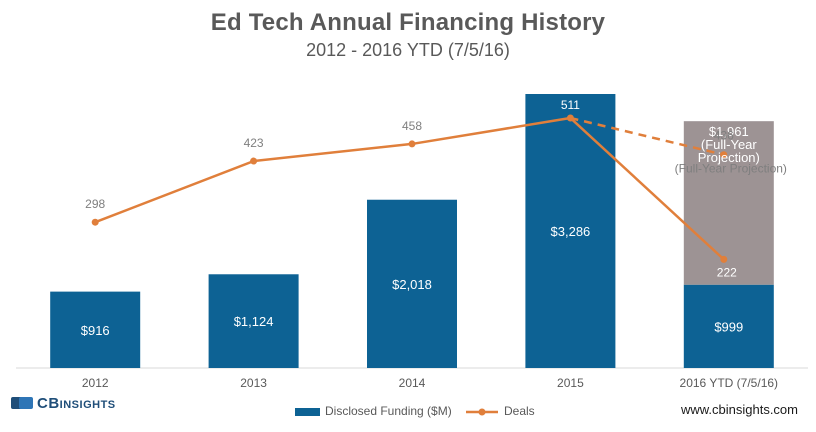 This screenshot has width=816, height=432. I want to click on logo-cb-text: CB, so click(48, 403).